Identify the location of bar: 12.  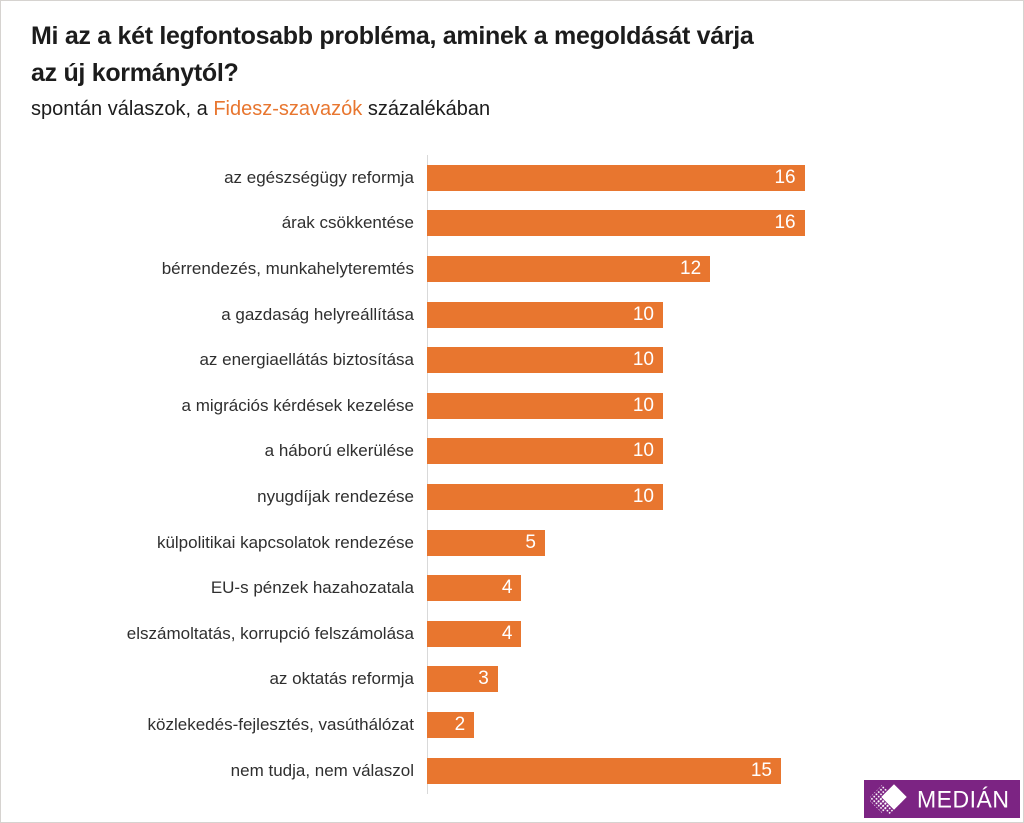
(569, 268).